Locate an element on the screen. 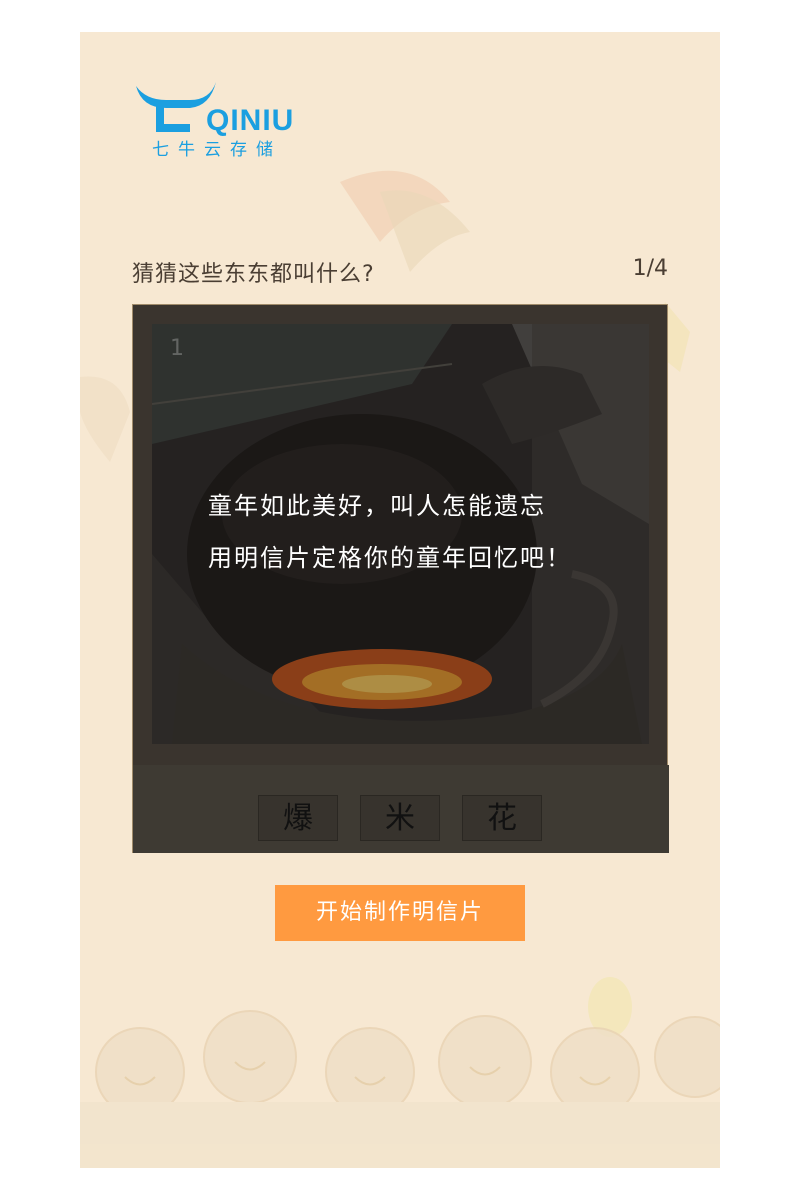 The image size is (800, 1200). logo-wordmark: QINIU is located at coordinates (250, 120).